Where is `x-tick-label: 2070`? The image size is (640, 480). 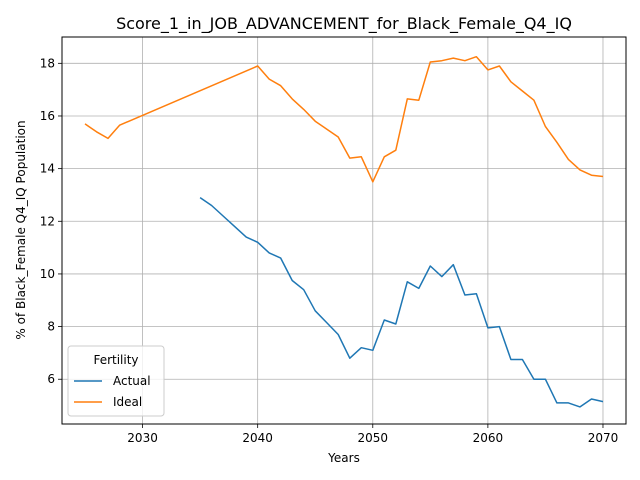
x-tick-label: 2070 is located at coordinates (603, 438).